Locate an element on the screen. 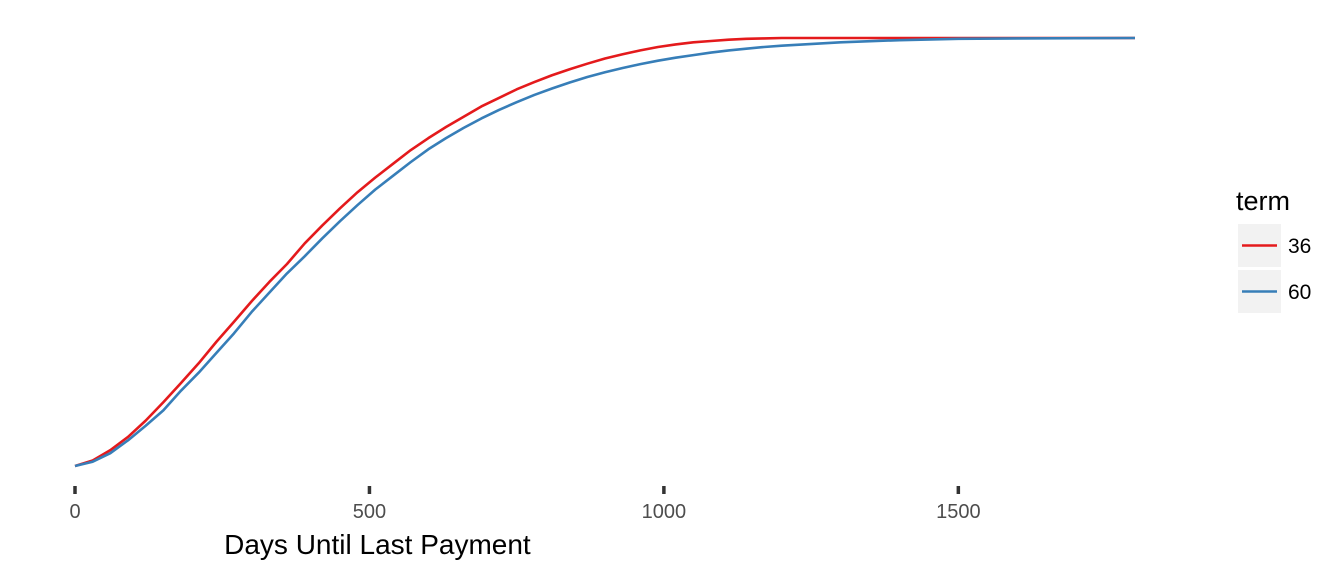  x-tick-label-500: 500 is located at coordinates (369, 512).